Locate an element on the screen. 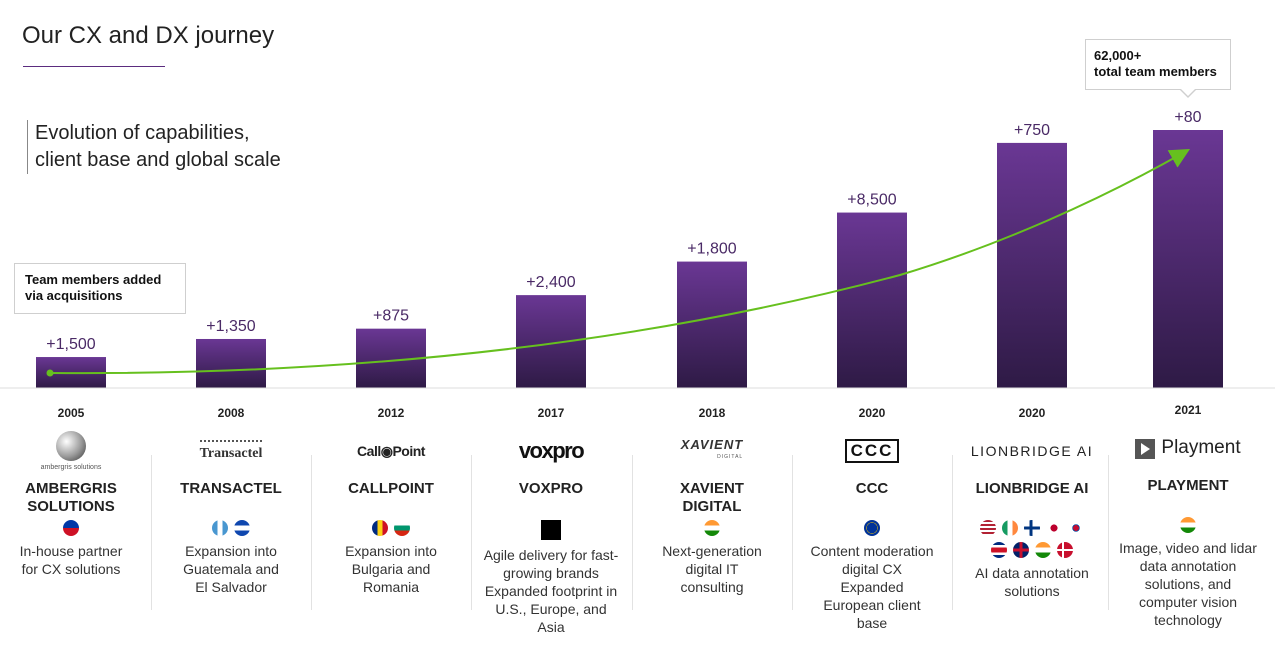 The image size is (1275, 665). page-title: Our CX and DX journey is located at coordinates (148, 35).